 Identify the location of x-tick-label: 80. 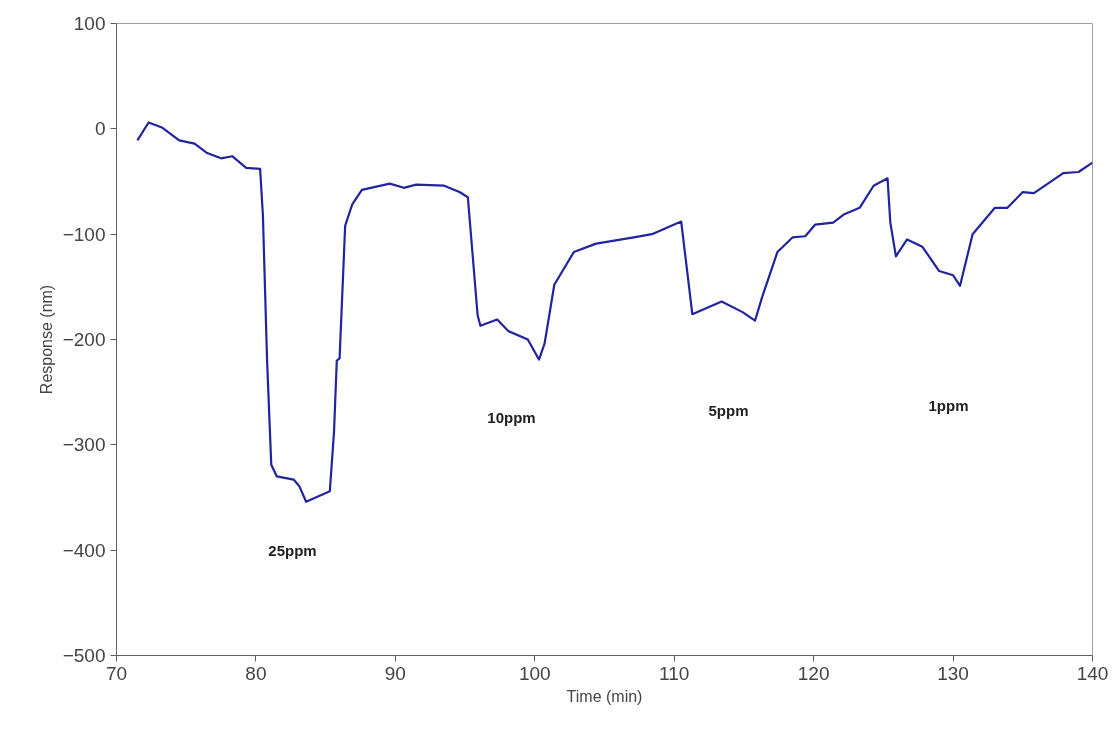
(256, 673).